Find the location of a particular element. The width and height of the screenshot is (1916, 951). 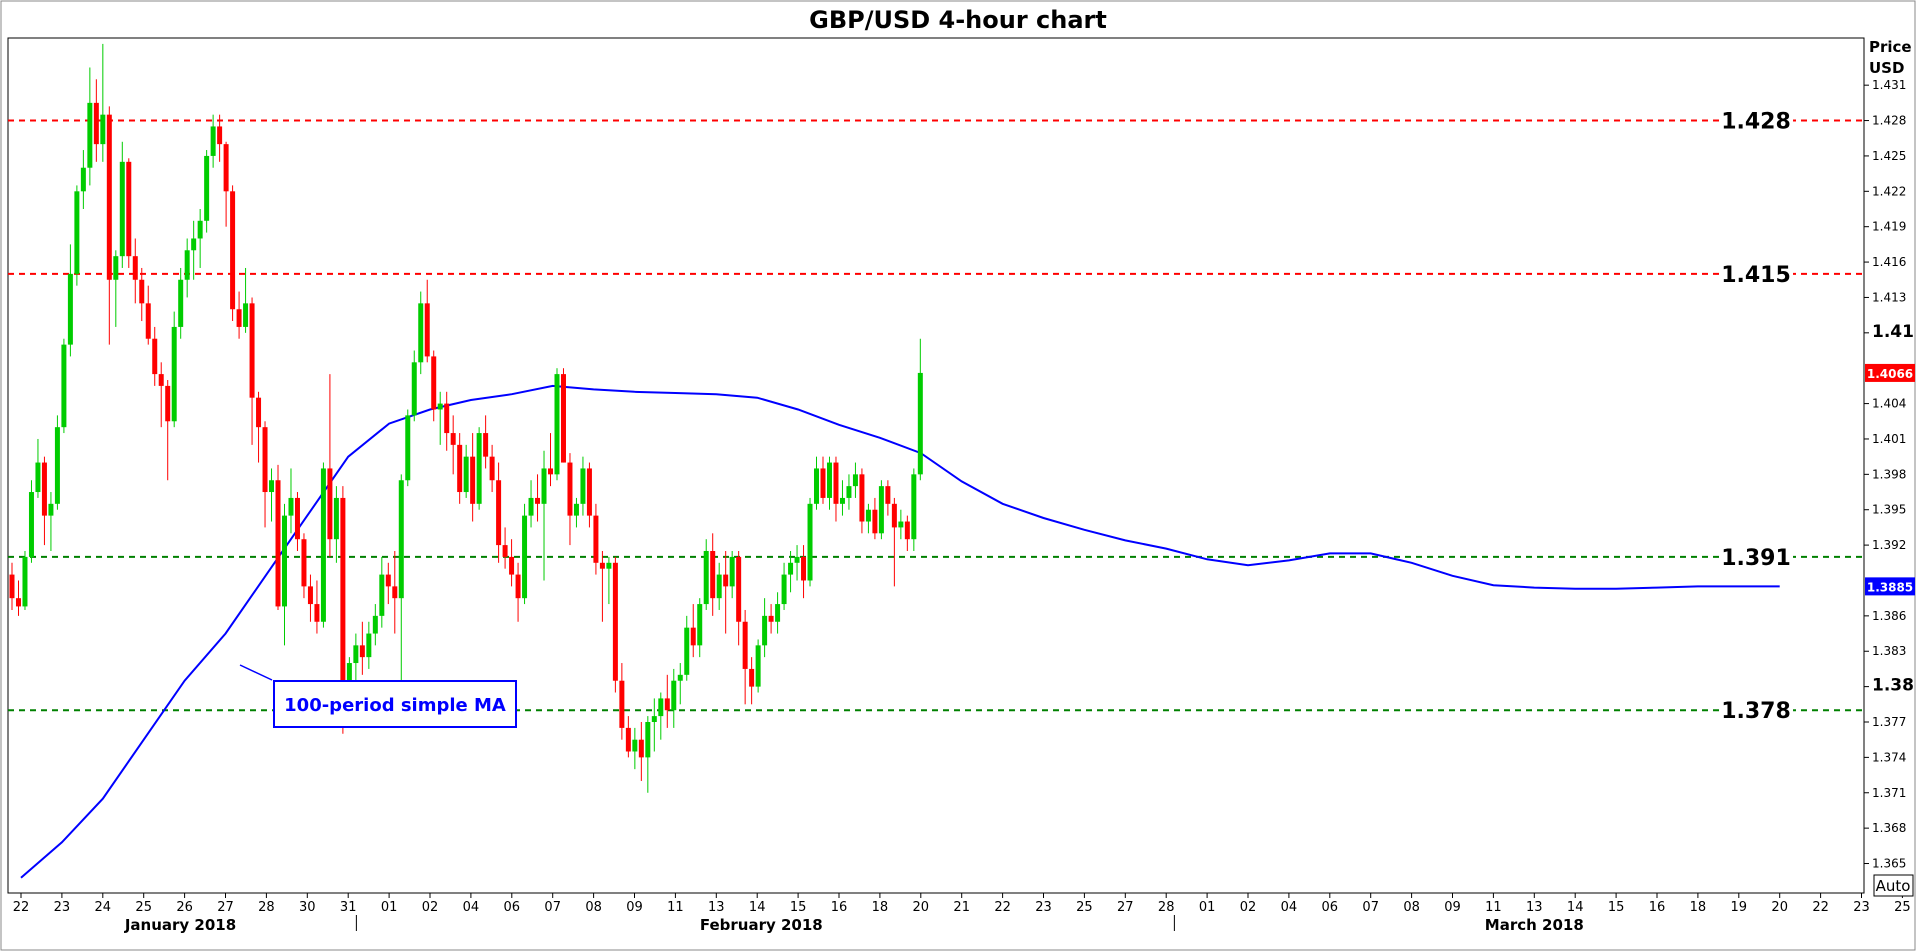

y-tick-label: 1.419 is located at coordinates (1889, 227).